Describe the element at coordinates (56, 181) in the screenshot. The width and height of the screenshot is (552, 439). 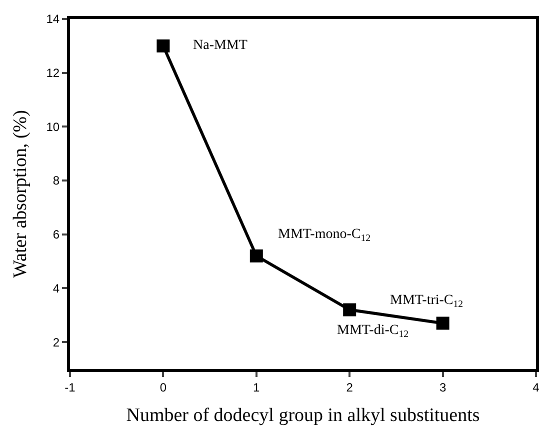
I see `y-tick-label: 8` at that location.